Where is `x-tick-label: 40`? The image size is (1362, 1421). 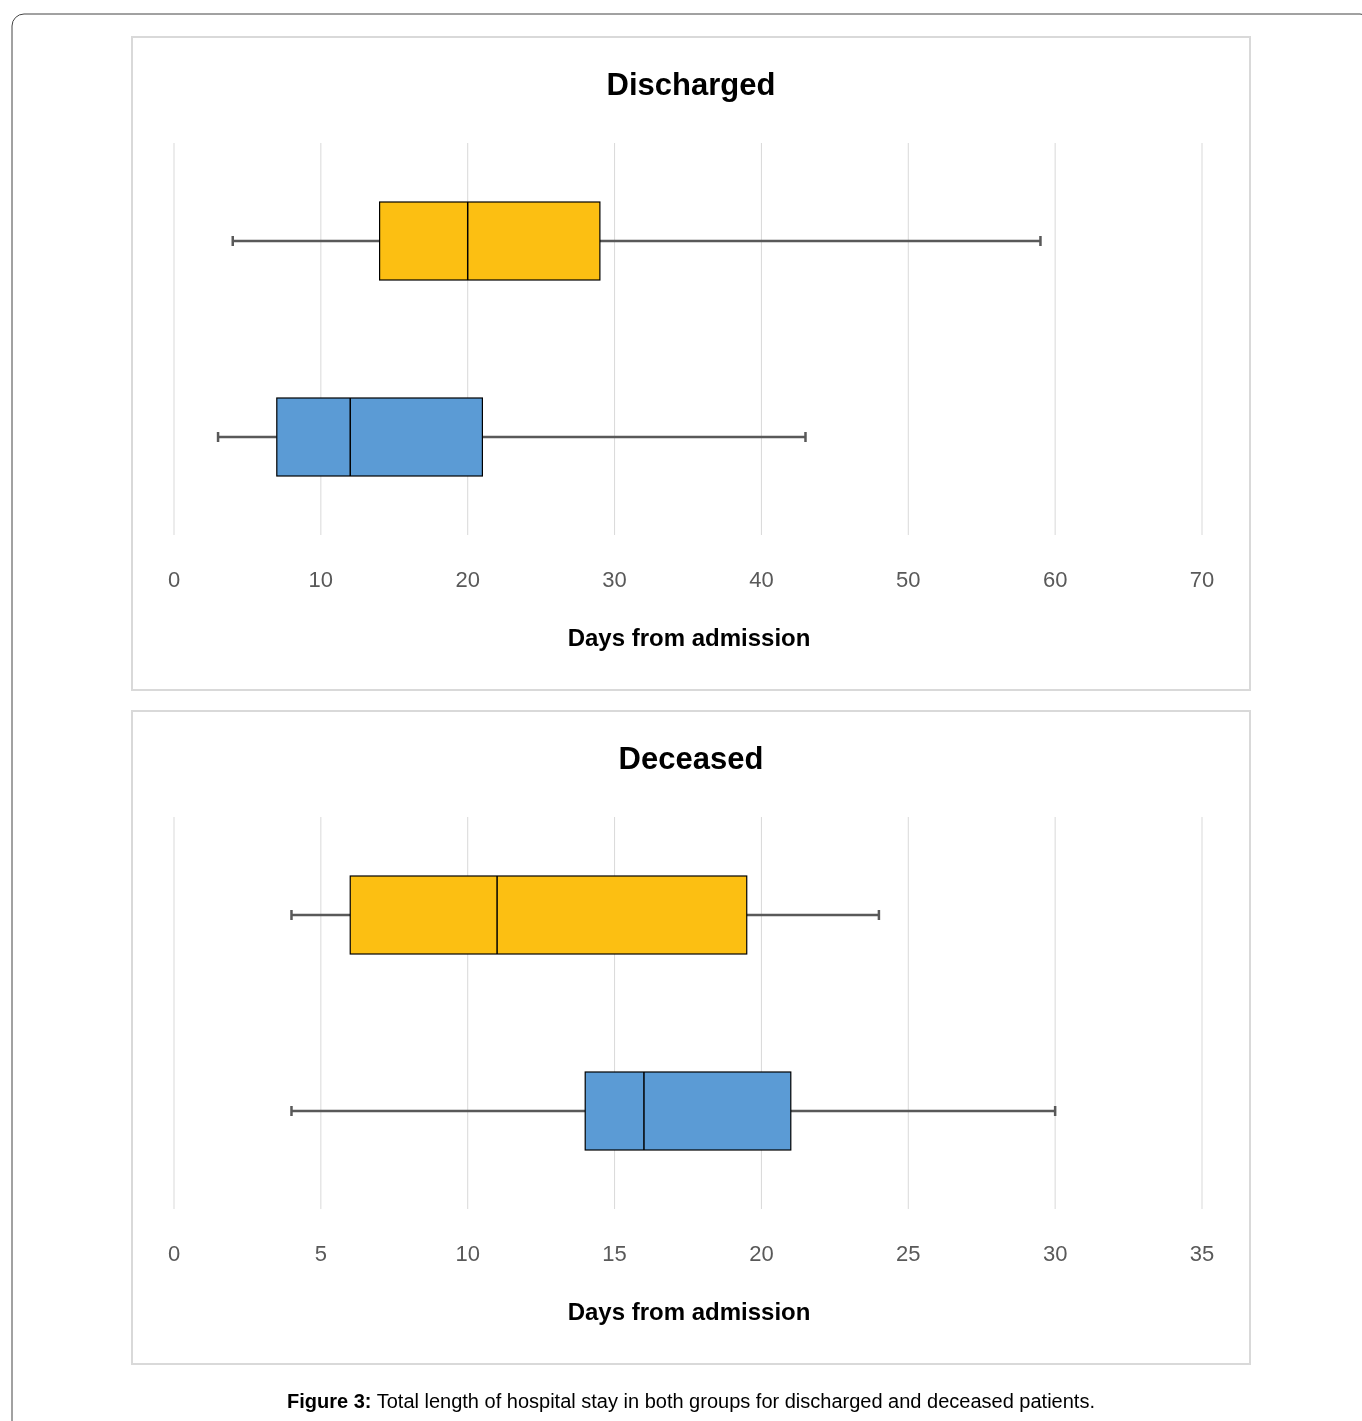
x-tick-label: 40 is located at coordinates (761, 579).